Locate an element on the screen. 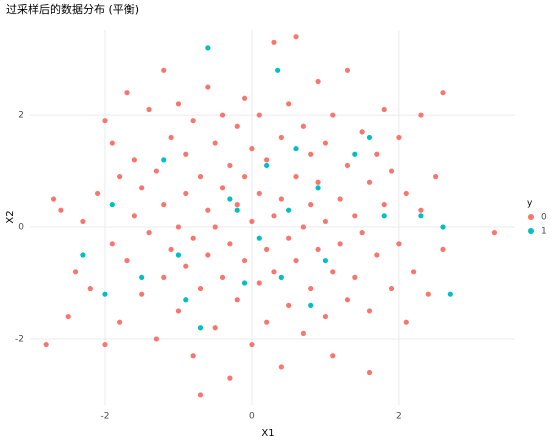 This screenshot has width=554, height=442. x-tick-label: 0 is located at coordinates (252, 417).